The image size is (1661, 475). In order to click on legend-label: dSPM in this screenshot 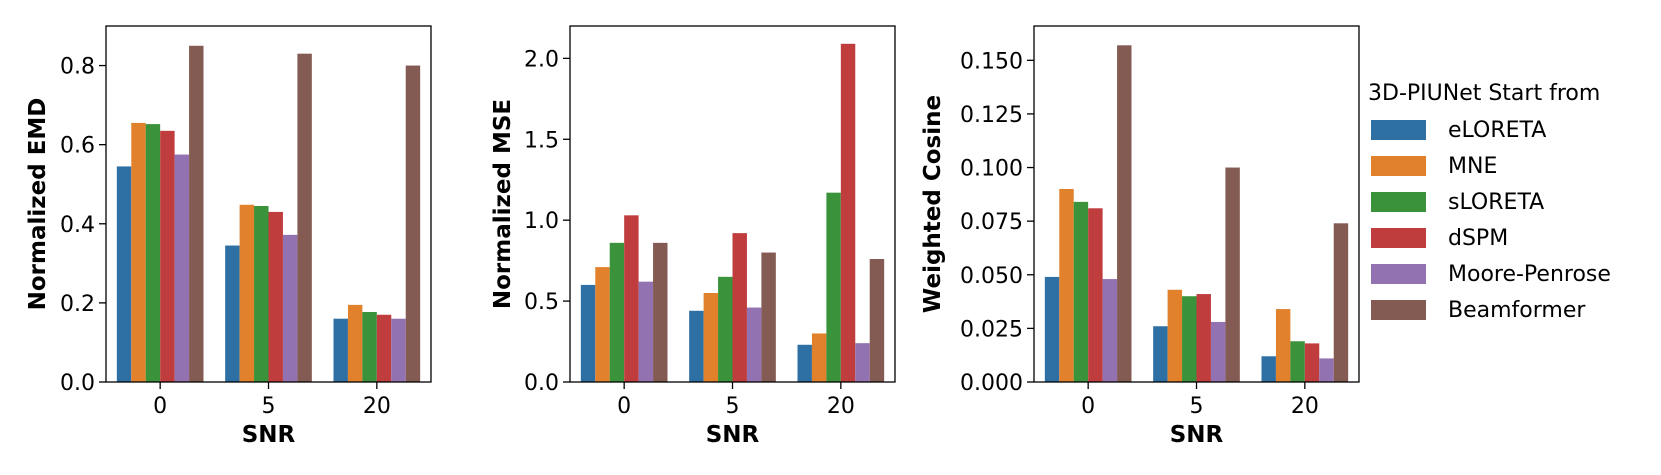, I will do `click(1478, 238)`.